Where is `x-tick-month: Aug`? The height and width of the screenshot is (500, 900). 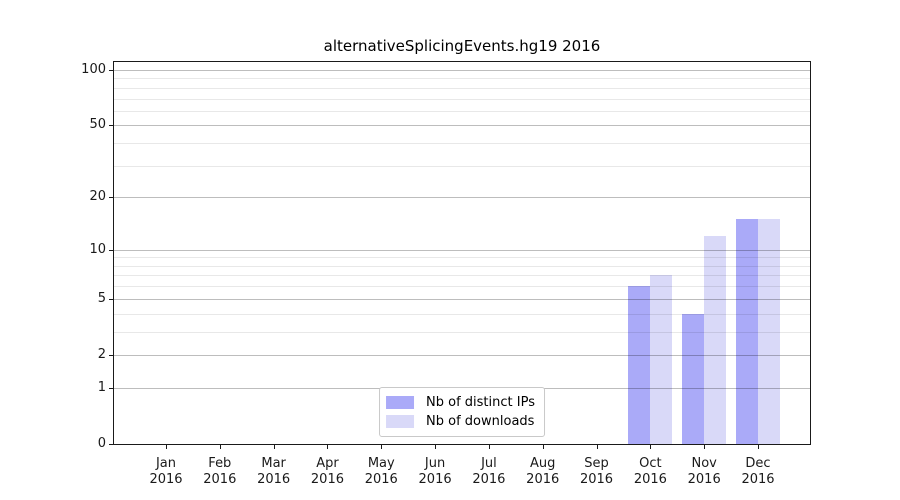
x-tick-month: Aug is located at coordinates (543, 463).